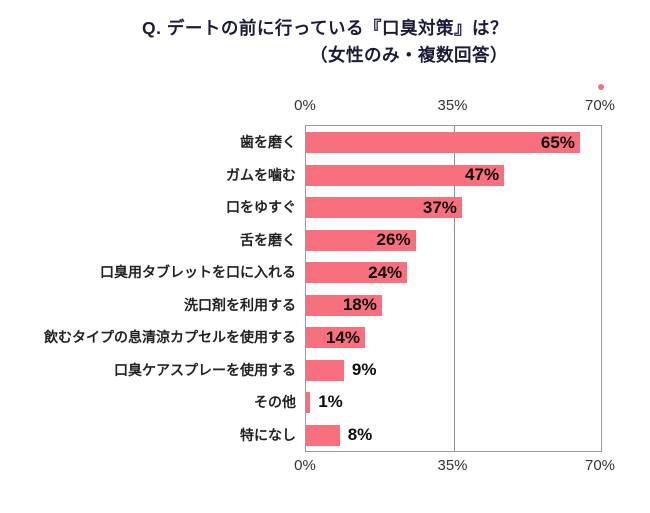 The height and width of the screenshot is (513, 650). What do you see at coordinates (305, 465) in the screenshot?
I see `x-tick-bottom-0: 0%` at bounding box center [305, 465].